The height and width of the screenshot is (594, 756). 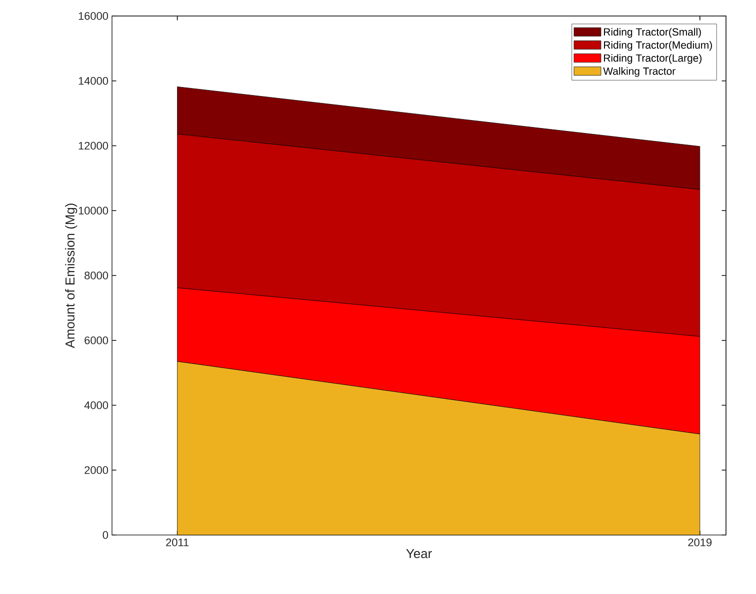 What do you see at coordinates (71, 276) in the screenshot?
I see `y-axis-title: Amount of Emission (Mg)` at bounding box center [71, 276].